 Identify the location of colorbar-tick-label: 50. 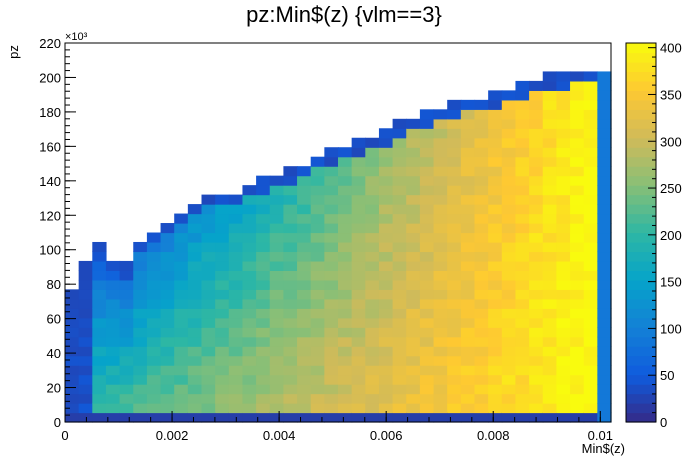
(667, 375).